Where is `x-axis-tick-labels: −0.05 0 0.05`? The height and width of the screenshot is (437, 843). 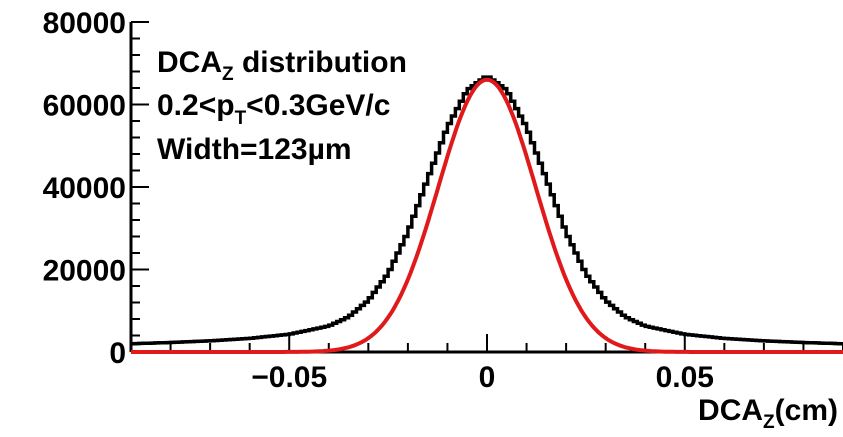
x-axis-tick-labels: −0.05 0 0.05 is located at coordinates (482, 377).